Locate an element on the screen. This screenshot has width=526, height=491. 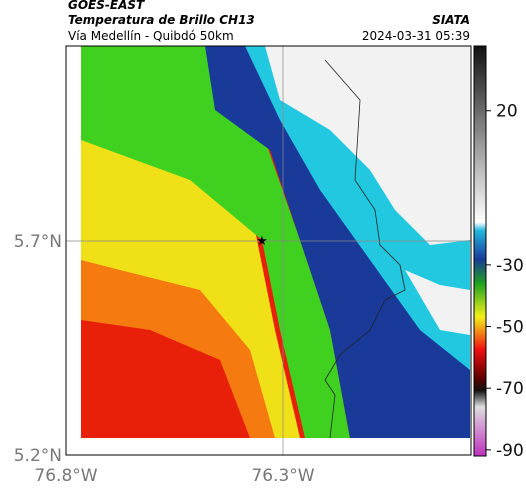
source: SIATA is located at coordinates (451, 20).